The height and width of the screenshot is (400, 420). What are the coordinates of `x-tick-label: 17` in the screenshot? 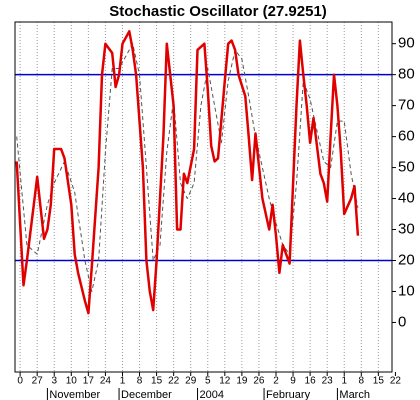 It's located at (89, 381).